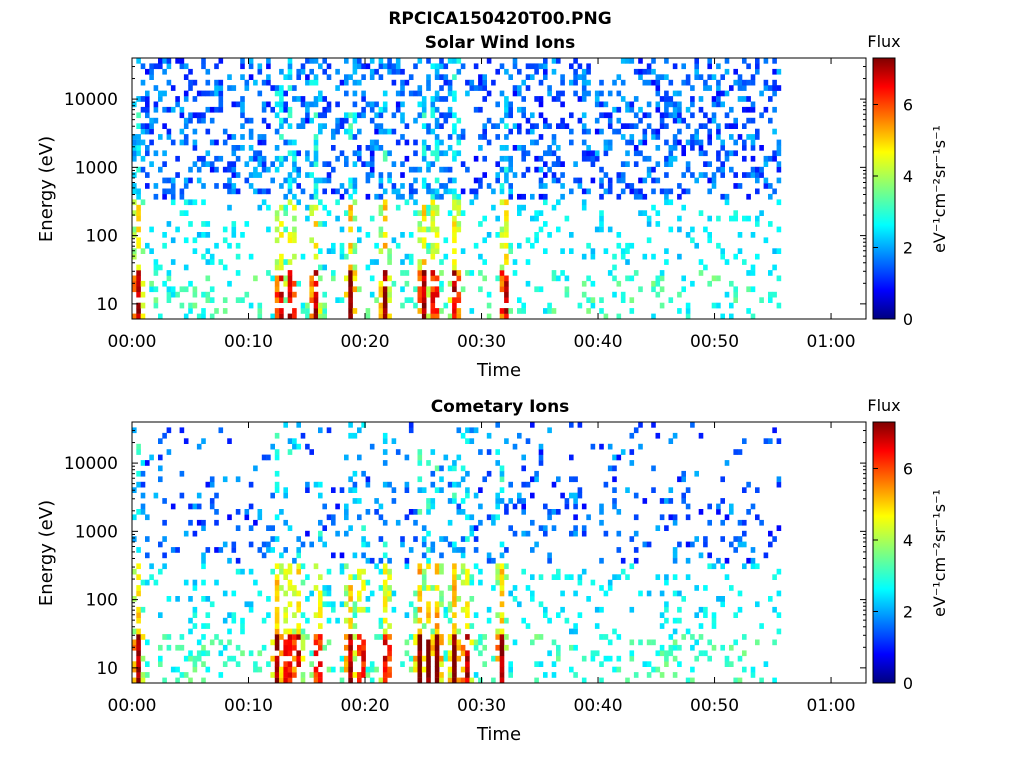 This screenshot has height=768, width=1024. I want to click on x-tick-label: 00:10, so click(248, 706).